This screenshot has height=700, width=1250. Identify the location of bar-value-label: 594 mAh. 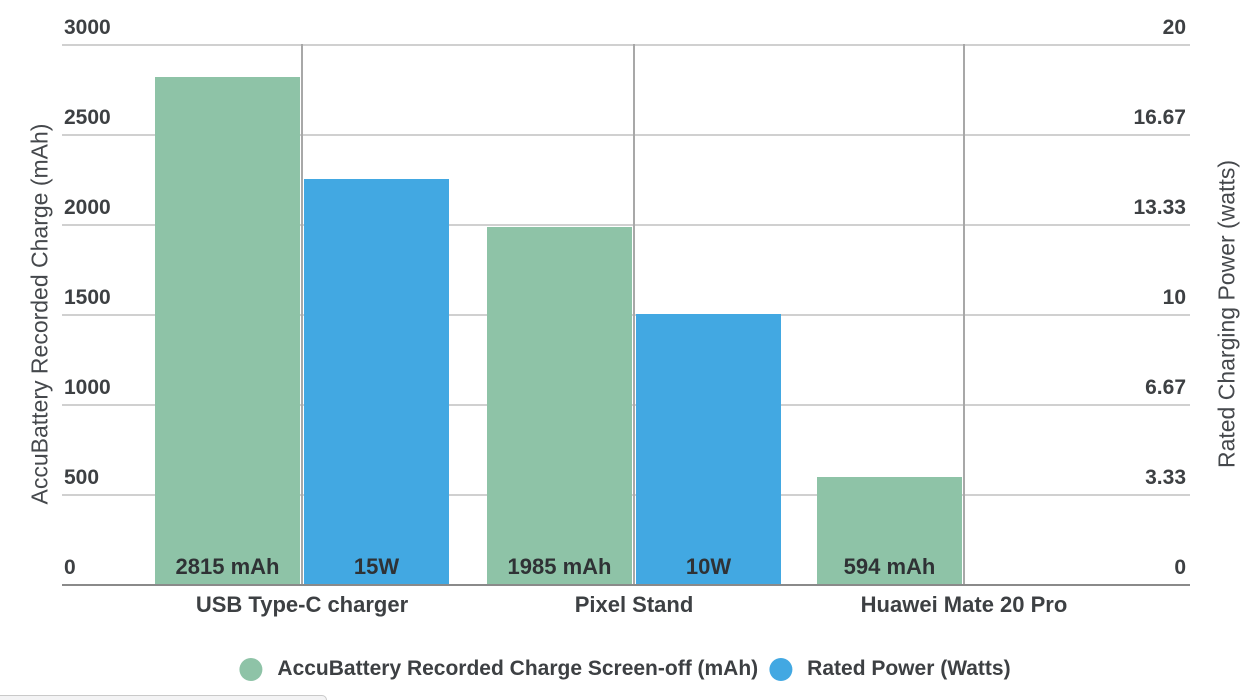
(889, 566).